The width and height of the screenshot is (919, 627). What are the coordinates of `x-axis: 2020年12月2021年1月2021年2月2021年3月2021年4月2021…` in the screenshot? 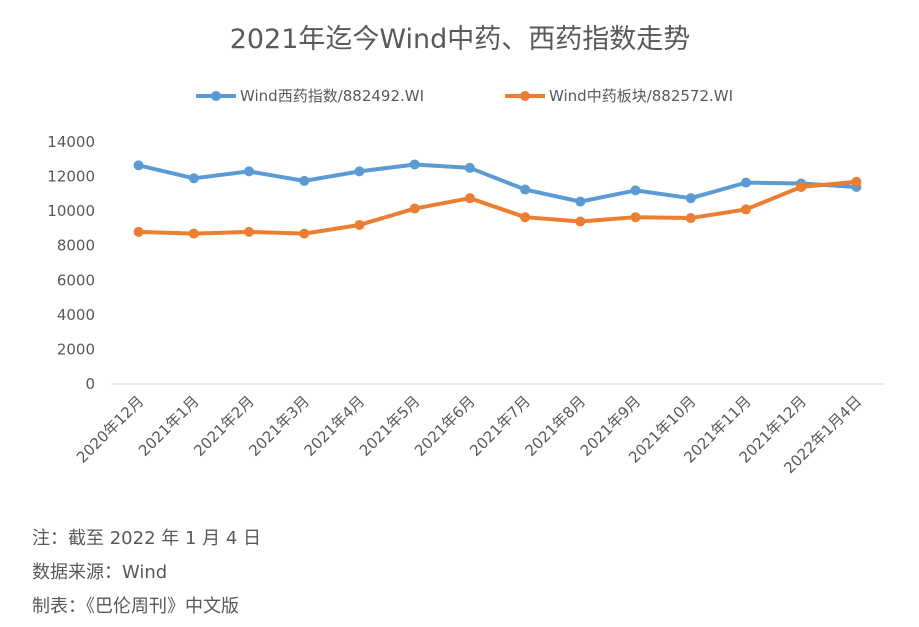 It's located at (469, 434).